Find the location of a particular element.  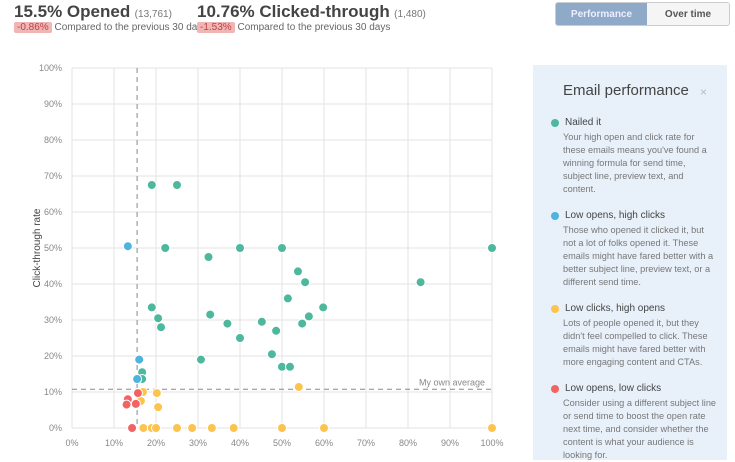

category-title: Nailed it is located at coordinates (583, 122).